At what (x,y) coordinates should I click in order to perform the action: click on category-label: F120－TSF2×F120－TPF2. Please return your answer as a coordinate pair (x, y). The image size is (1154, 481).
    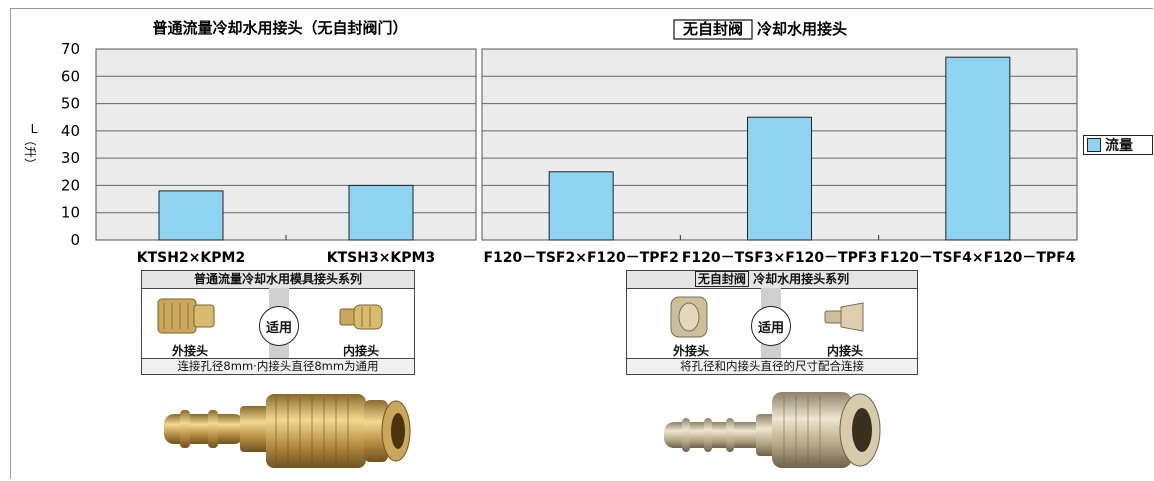
    Looking at the image, I should click on (580, 258).